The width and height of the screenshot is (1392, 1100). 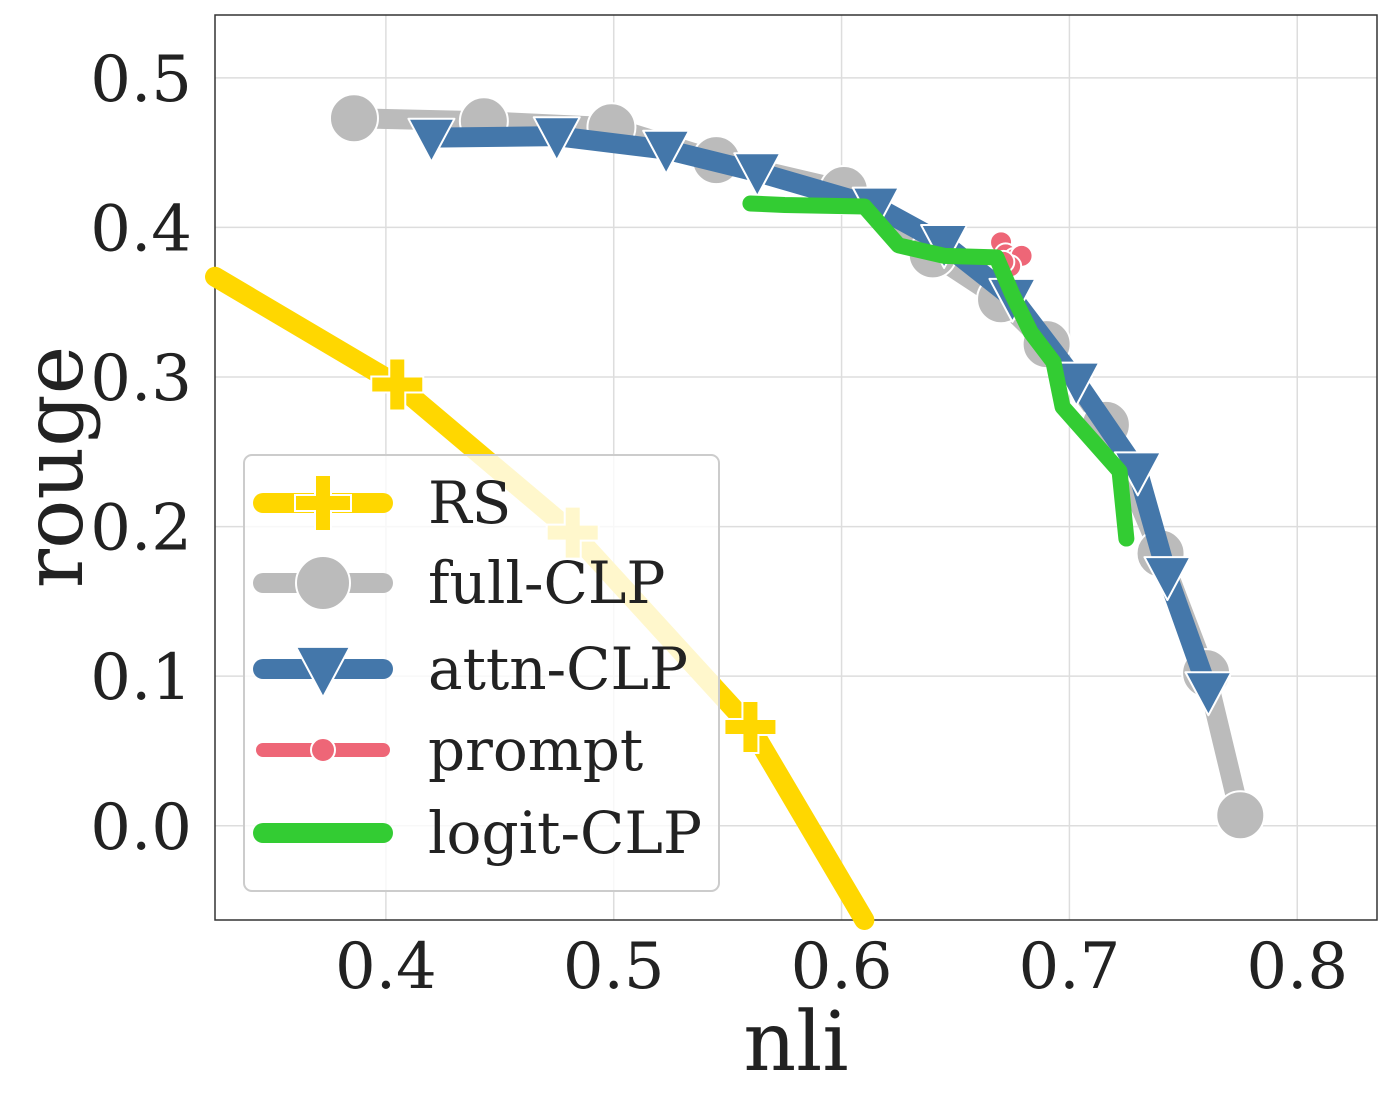 What do you see at coordinates (469, 503) in the screenshot?
I see `legend-label: RS` at bounding box center [469, 503].